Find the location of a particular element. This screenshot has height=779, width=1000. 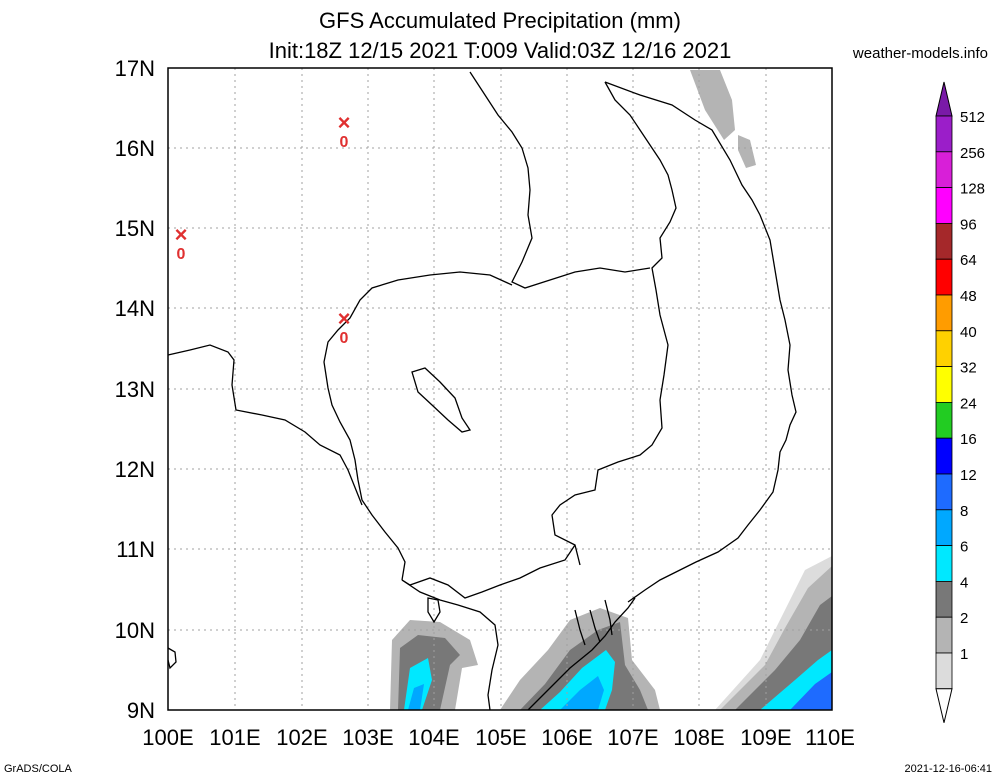

precip-cell-gulf-cyan is located at coordinates (418, 684).